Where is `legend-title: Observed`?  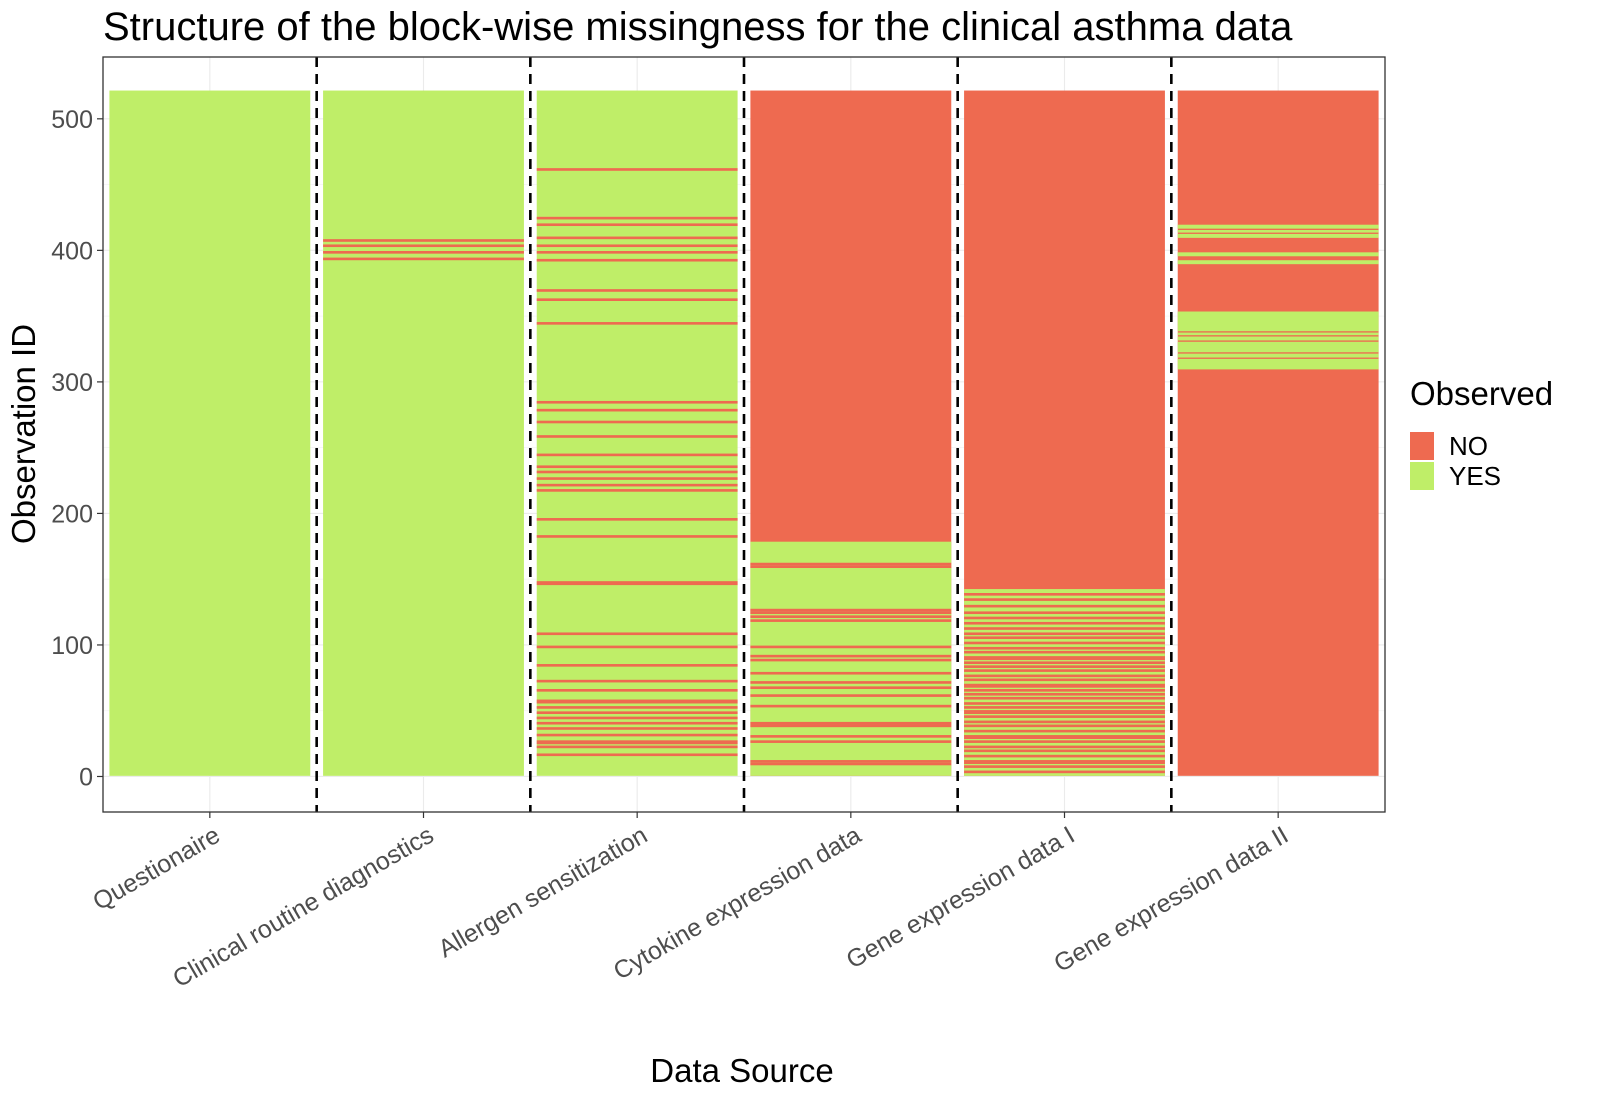 legend-title: Observed is located at coordinates (1481, 393).